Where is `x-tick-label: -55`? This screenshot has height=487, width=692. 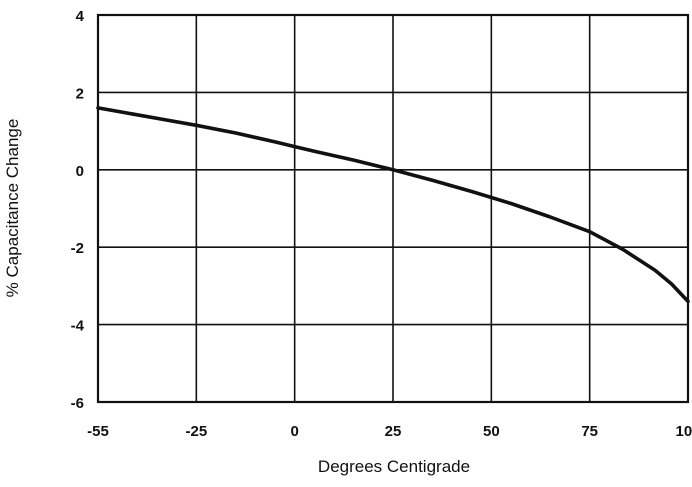 x-tick-label: -55 is located at coordinates (98, 431).